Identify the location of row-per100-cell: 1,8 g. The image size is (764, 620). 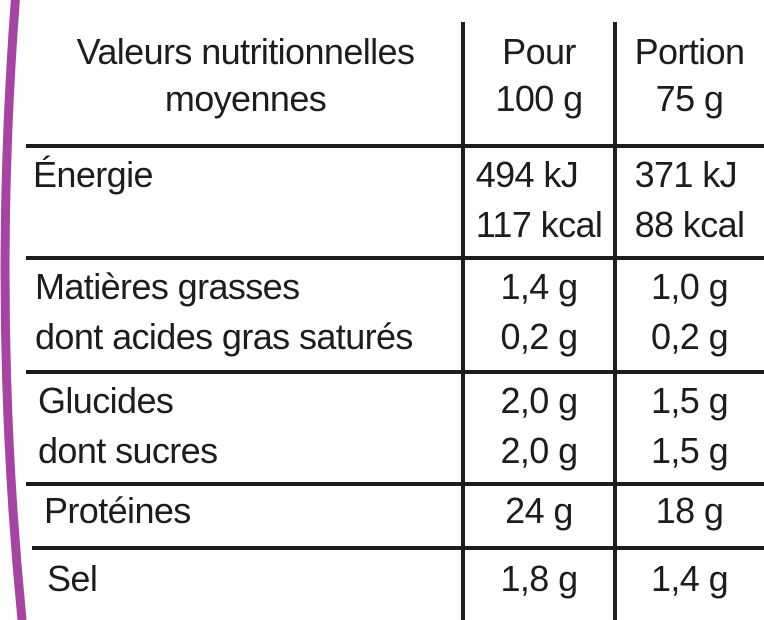
(539, 583).